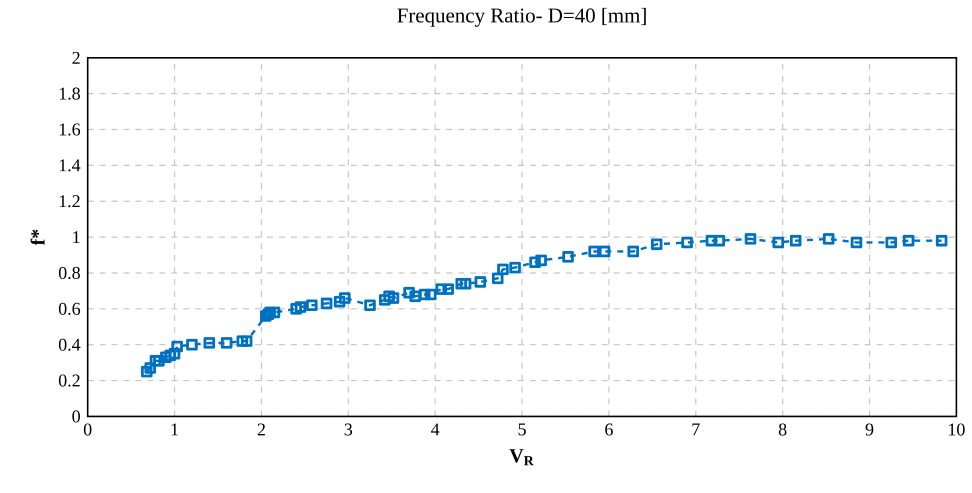  Describe the element at coordinates (522, 457) in the screenshot. I see `x-axis-title: V$_{R}$` at that location.